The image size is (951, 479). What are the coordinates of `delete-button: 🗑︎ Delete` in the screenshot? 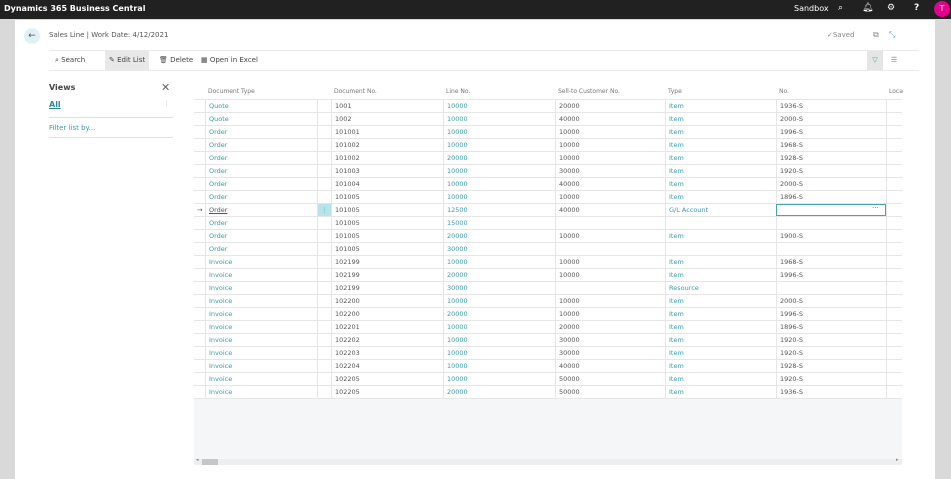 It's located at (176, 60).